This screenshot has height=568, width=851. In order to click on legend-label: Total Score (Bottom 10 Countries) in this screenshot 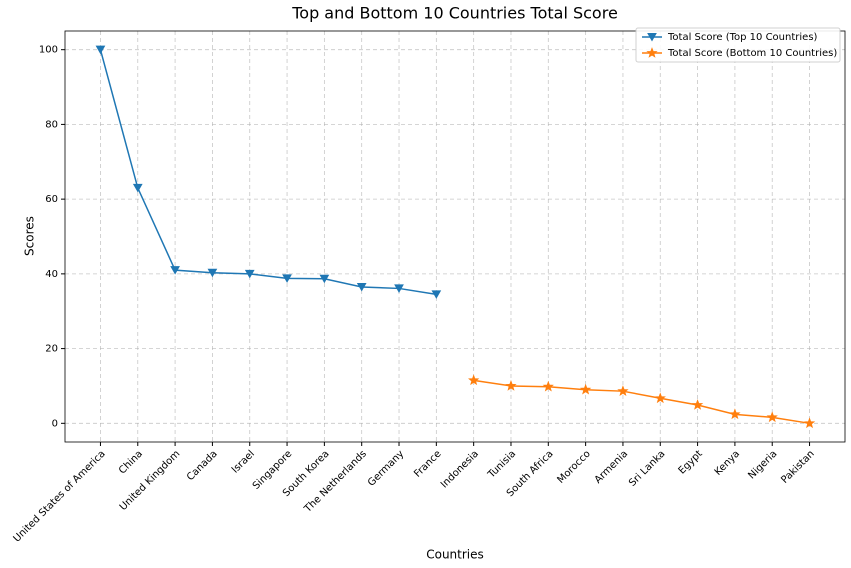, I will do `click(752, 53)`.